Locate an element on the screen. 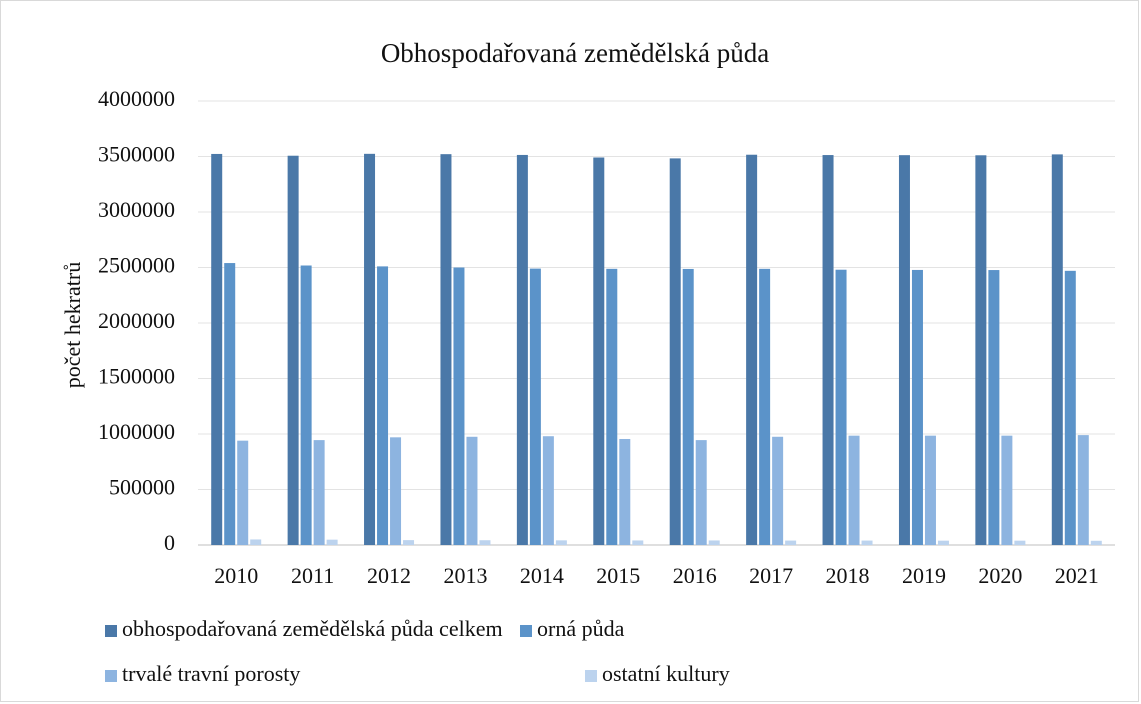  y-tick-label: 2500000 is located at coordinates (136, 265).